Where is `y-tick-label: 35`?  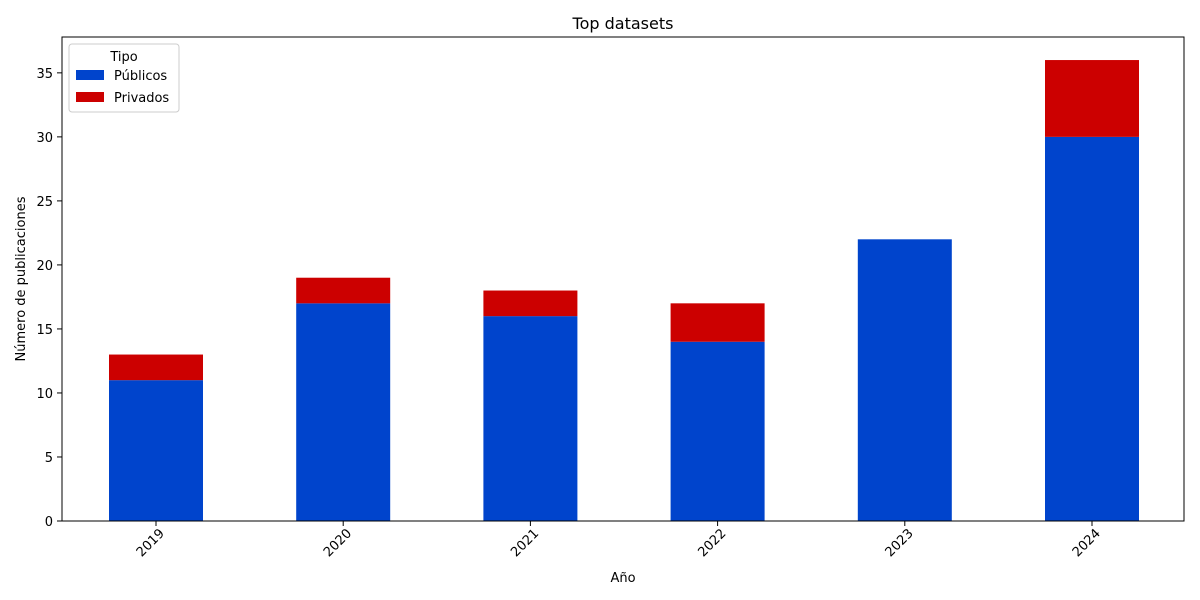
y-tick-label: 35 is located at coordinates (44, 74).